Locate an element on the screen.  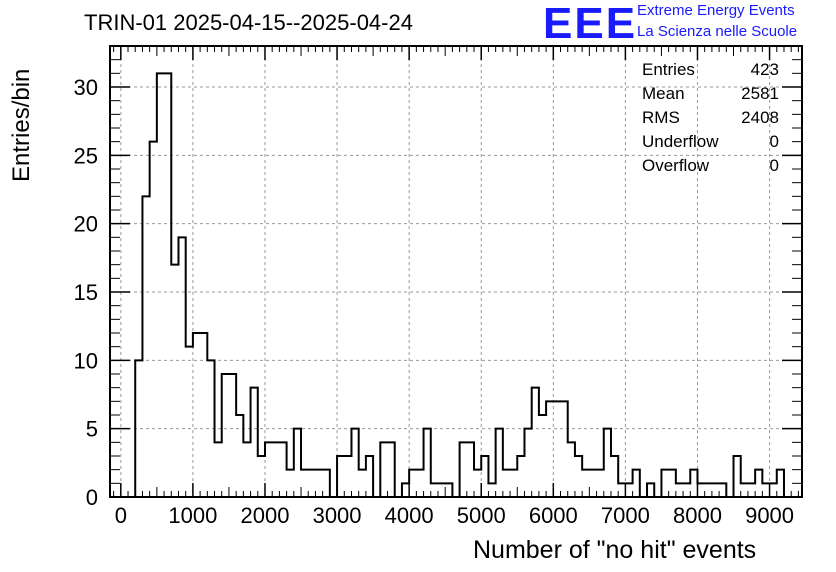
x-tick-label: 1000 is located at coordinates (192, 515).